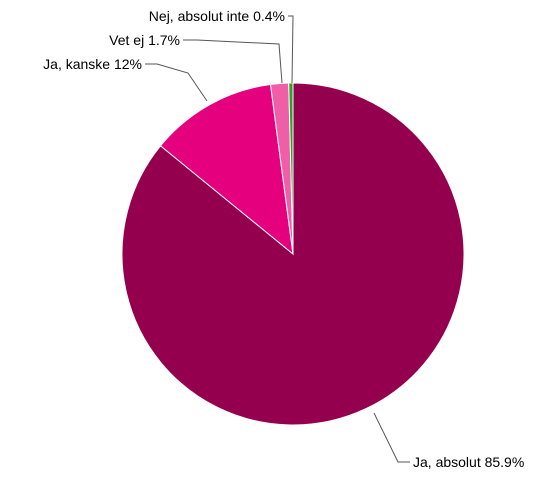  Describe the element at coordinates (217, 16) in the screenshot. I see `slice-label-3: Nej, absolut inte 0.4%` at that location.